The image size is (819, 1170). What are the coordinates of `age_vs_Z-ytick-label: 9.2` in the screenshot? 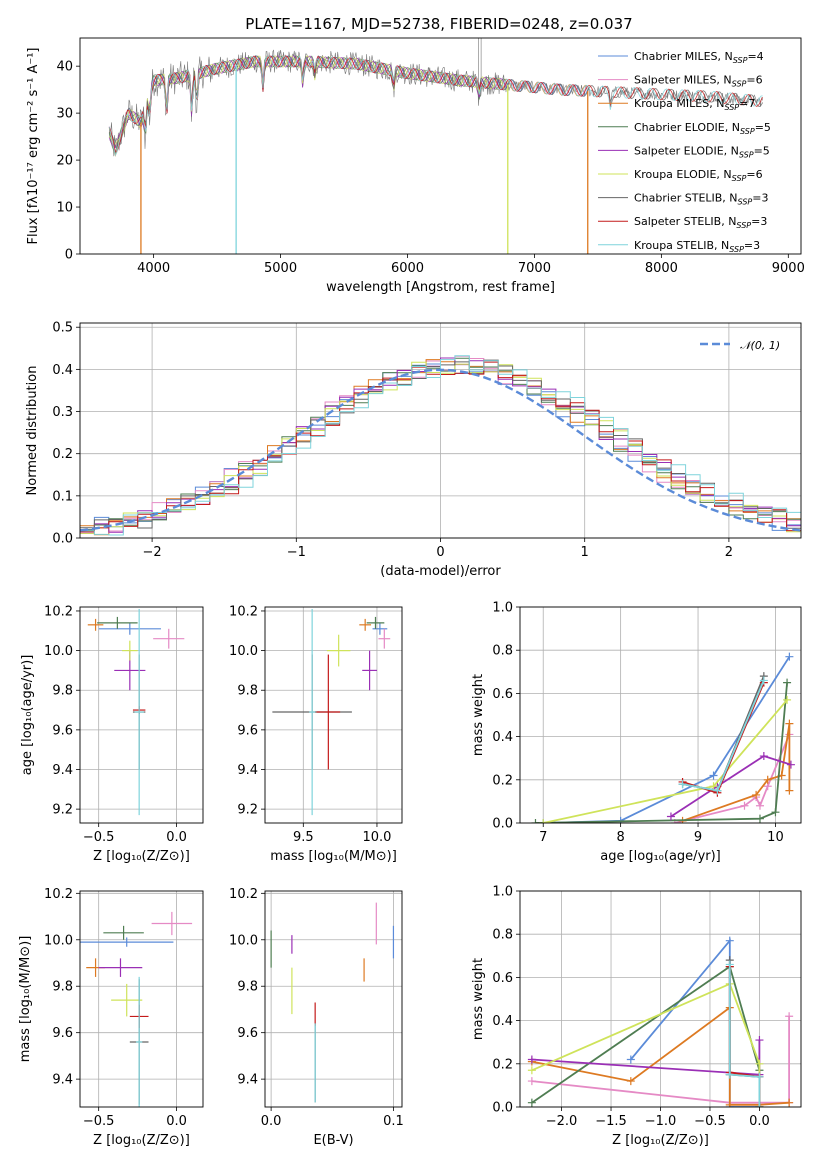 It's located at (62, 810).